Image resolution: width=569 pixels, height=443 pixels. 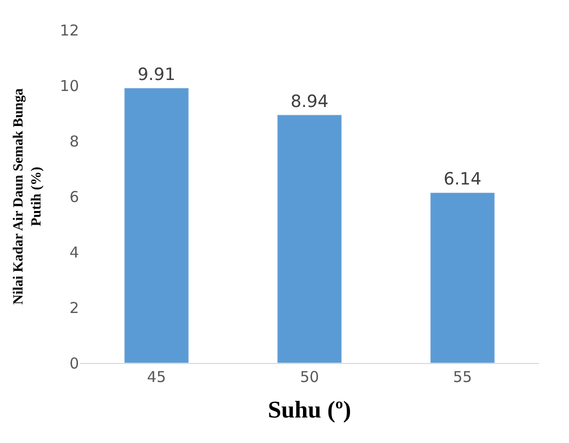 What do you see at coordinates (157, 75) in the screenshot?
I see `data-label: 9.91` at bounding box center [157, 75].